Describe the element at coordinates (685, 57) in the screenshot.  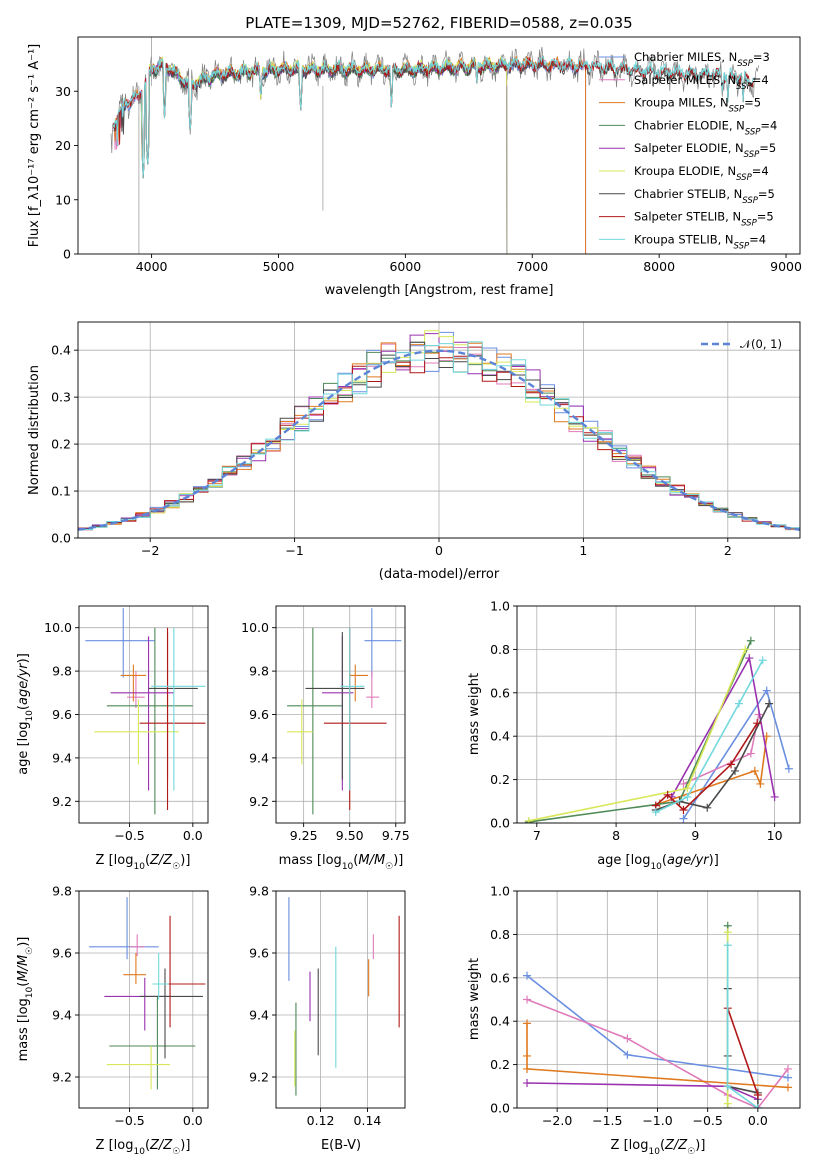
I see `legend-model: Chabrier MILES, N` at that location.